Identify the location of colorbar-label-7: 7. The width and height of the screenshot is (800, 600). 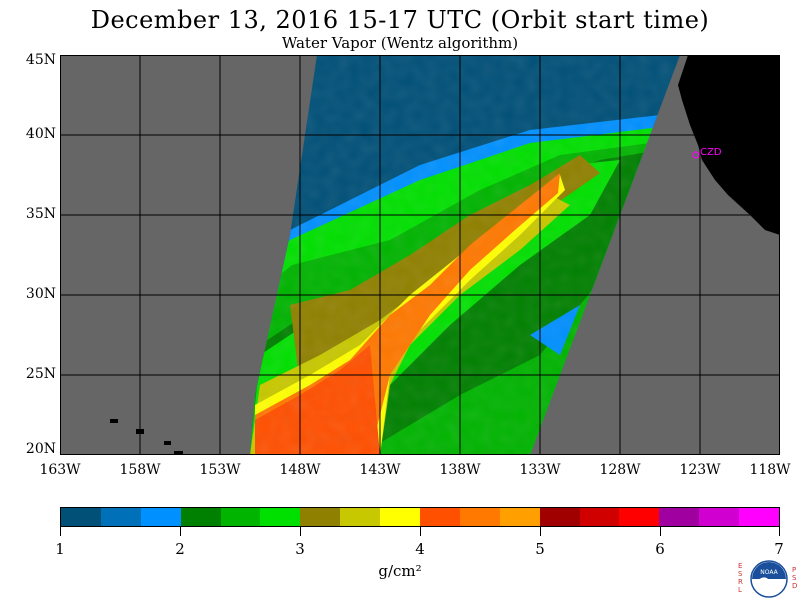
(779, 549).